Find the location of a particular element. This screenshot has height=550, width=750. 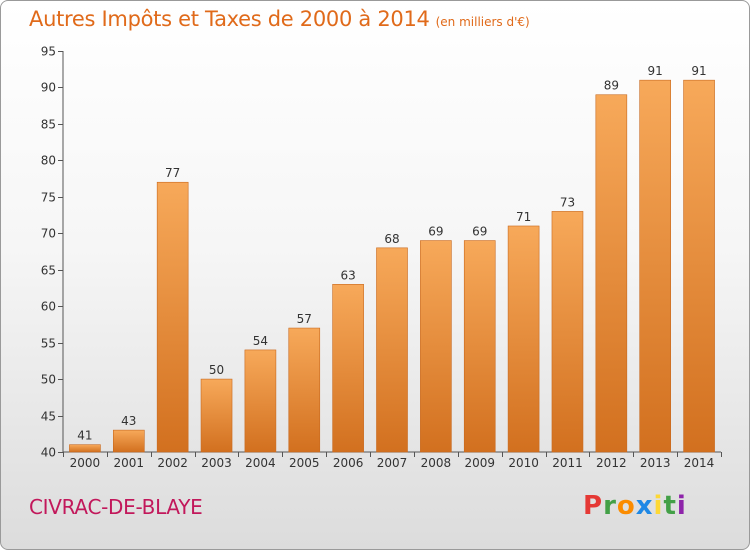

x-tick-label: 2013 is located at coordinates (655, 463).